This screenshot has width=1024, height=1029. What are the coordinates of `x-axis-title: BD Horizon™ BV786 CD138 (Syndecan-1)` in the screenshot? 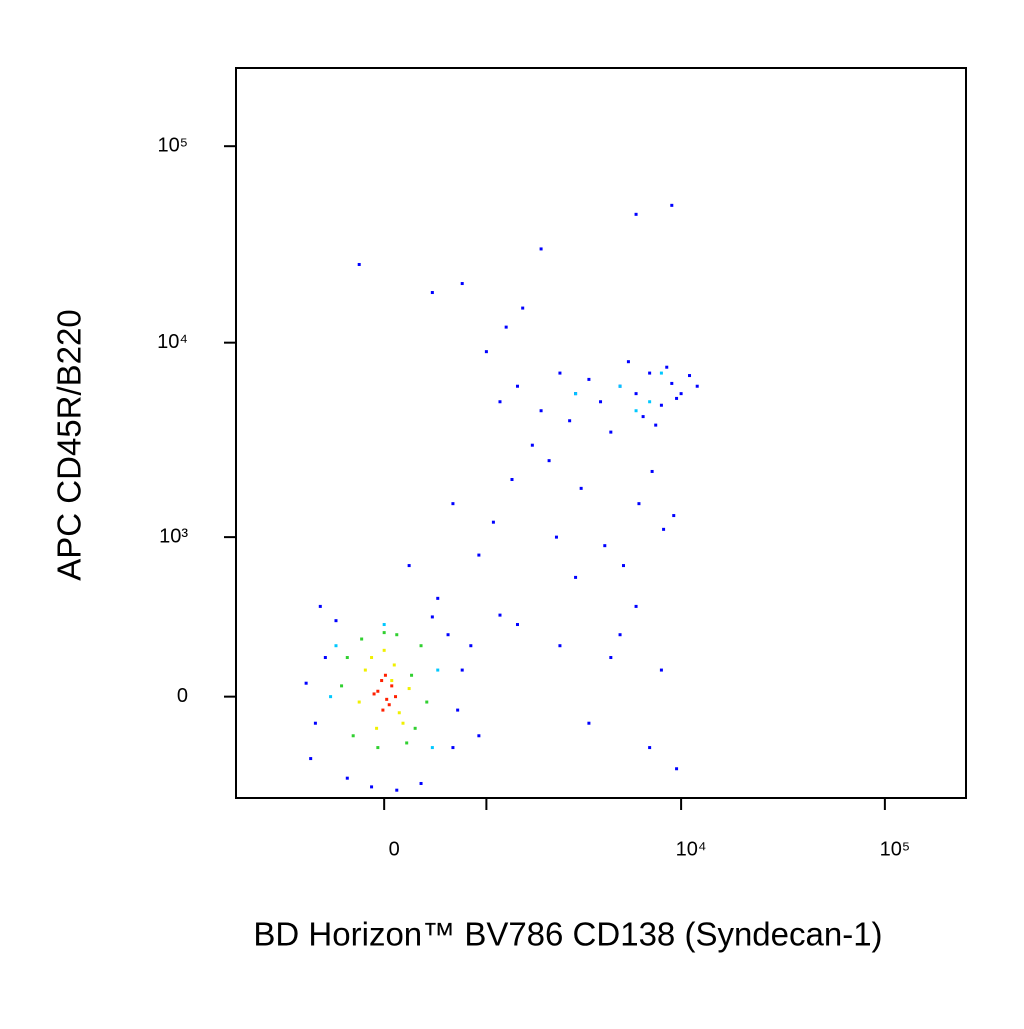 It's located at (567, 934).